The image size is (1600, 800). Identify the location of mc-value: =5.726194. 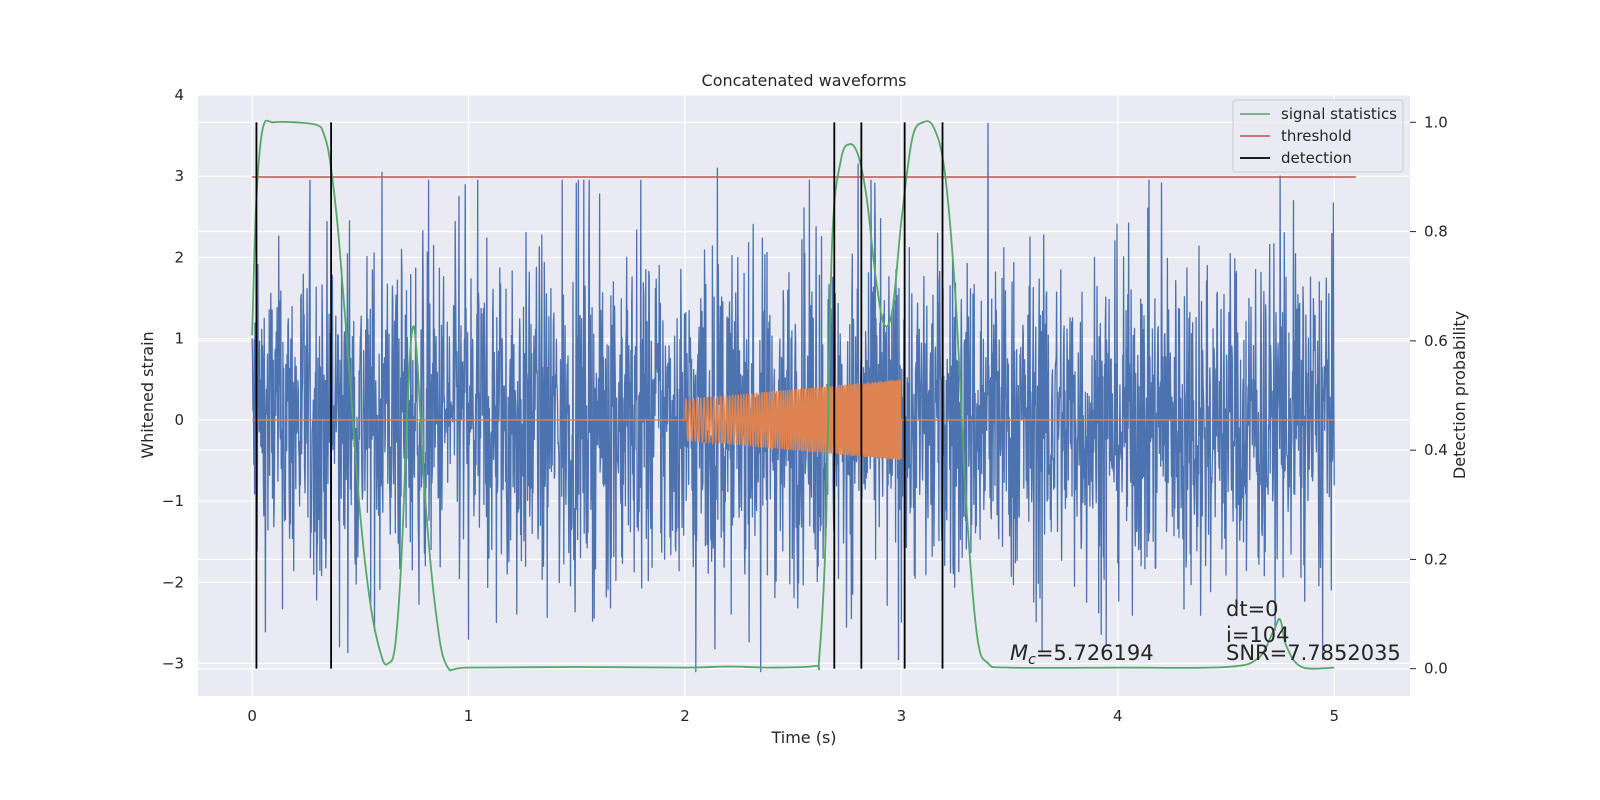
(1095, 653).